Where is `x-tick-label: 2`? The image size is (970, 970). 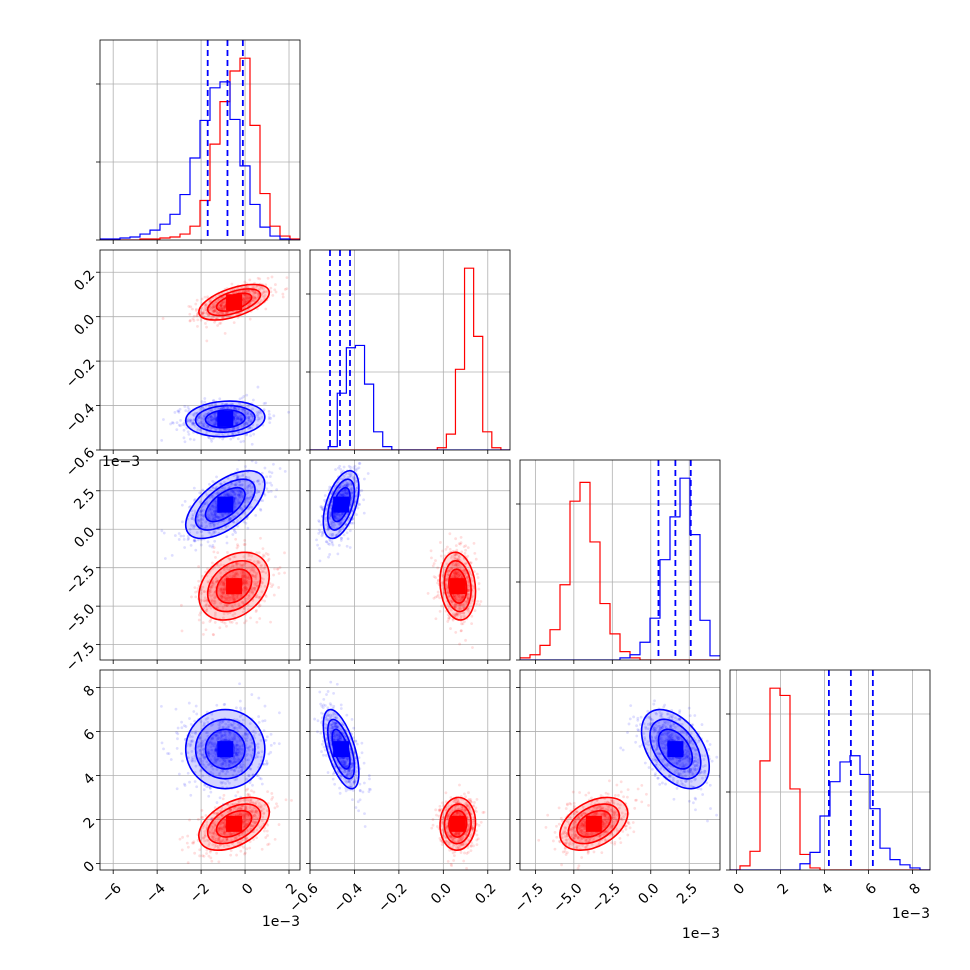 x-tick-label: 2 is located at coordinates (784, 889).